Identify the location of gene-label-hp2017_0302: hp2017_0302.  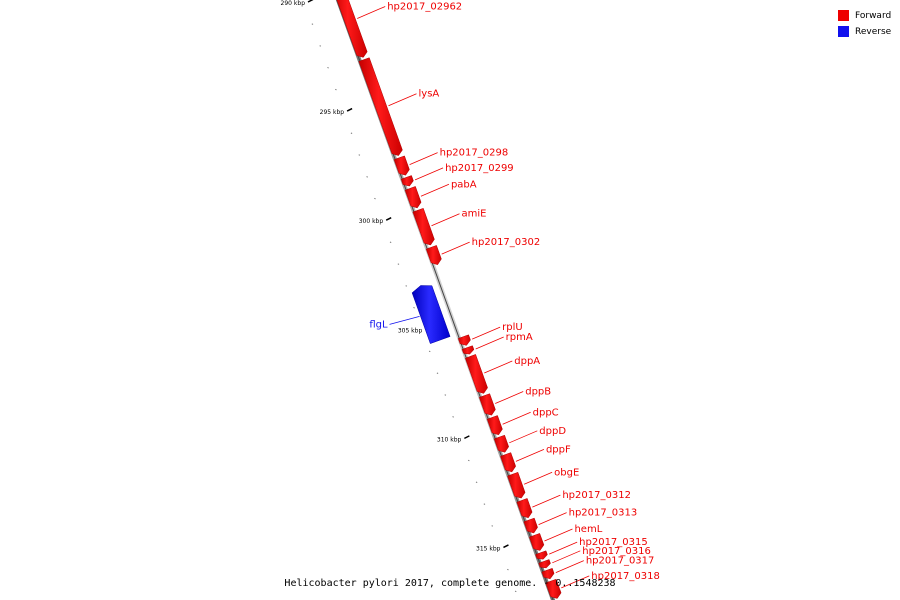
(506, 242).